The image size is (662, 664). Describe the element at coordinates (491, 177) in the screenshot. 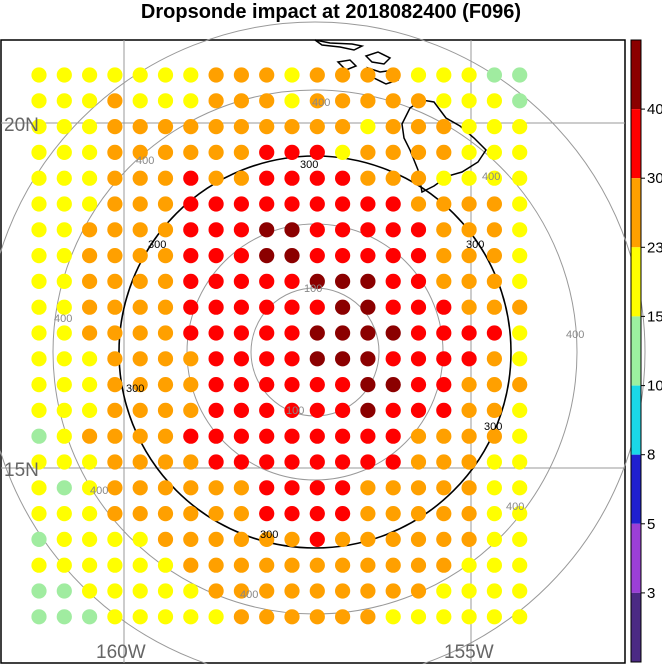

I see `contour-label-outer-upper-right: 400` at that location.